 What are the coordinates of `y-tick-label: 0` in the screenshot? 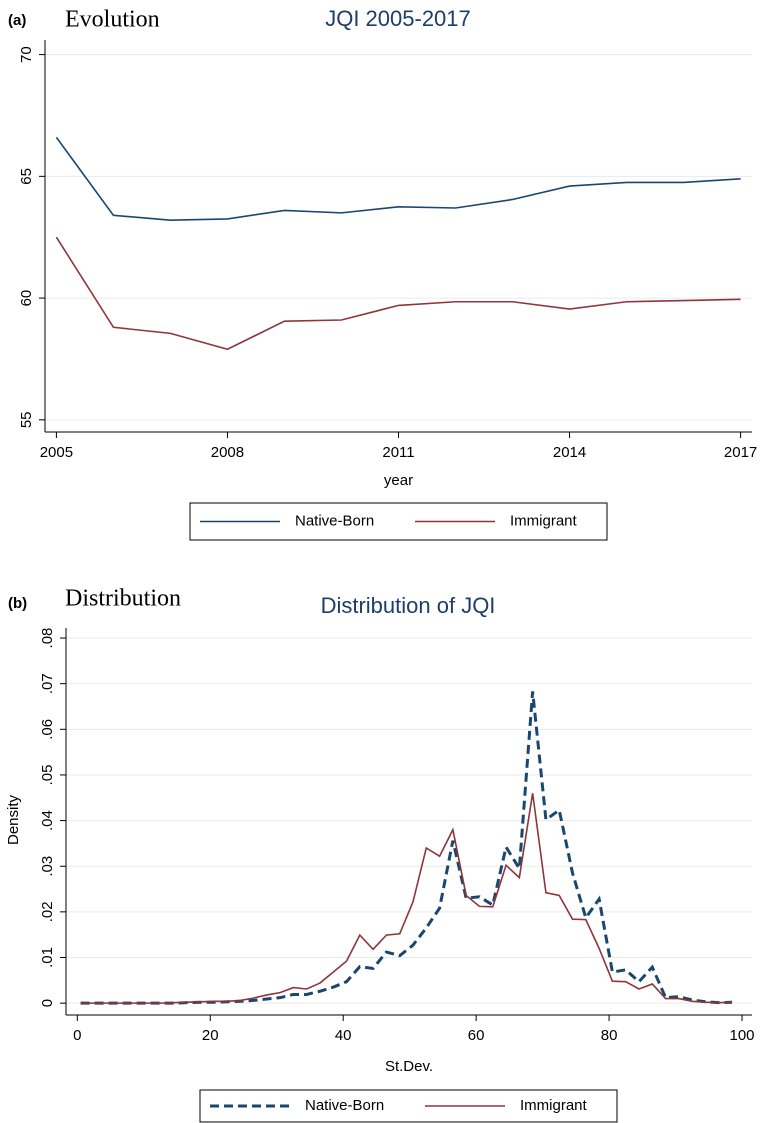 It's located at (47, 1003).